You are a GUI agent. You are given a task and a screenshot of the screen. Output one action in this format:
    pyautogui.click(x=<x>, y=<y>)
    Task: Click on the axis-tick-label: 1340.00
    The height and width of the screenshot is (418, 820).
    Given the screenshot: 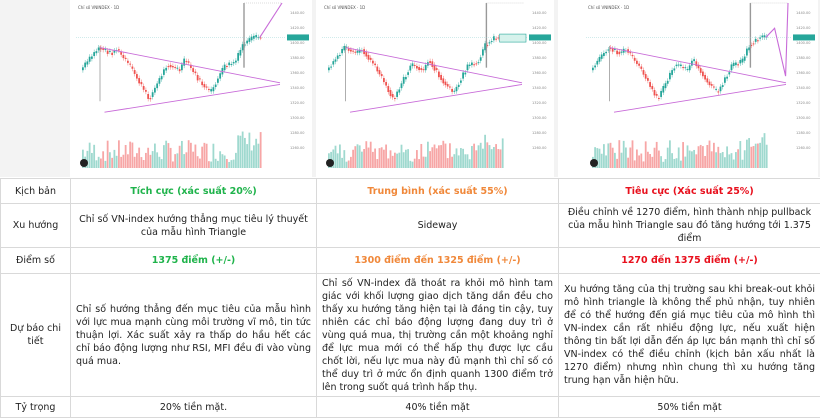 What is the action you would take?
    pyautogui.click(x=803, y=88)
    